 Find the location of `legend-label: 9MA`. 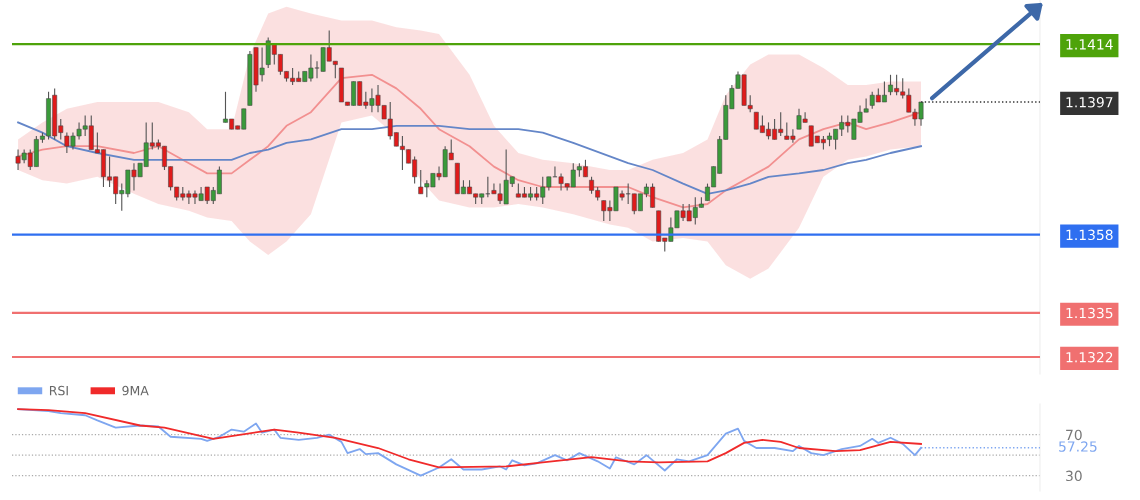

legend-label: 9MA is located at coordinates (135, 390).